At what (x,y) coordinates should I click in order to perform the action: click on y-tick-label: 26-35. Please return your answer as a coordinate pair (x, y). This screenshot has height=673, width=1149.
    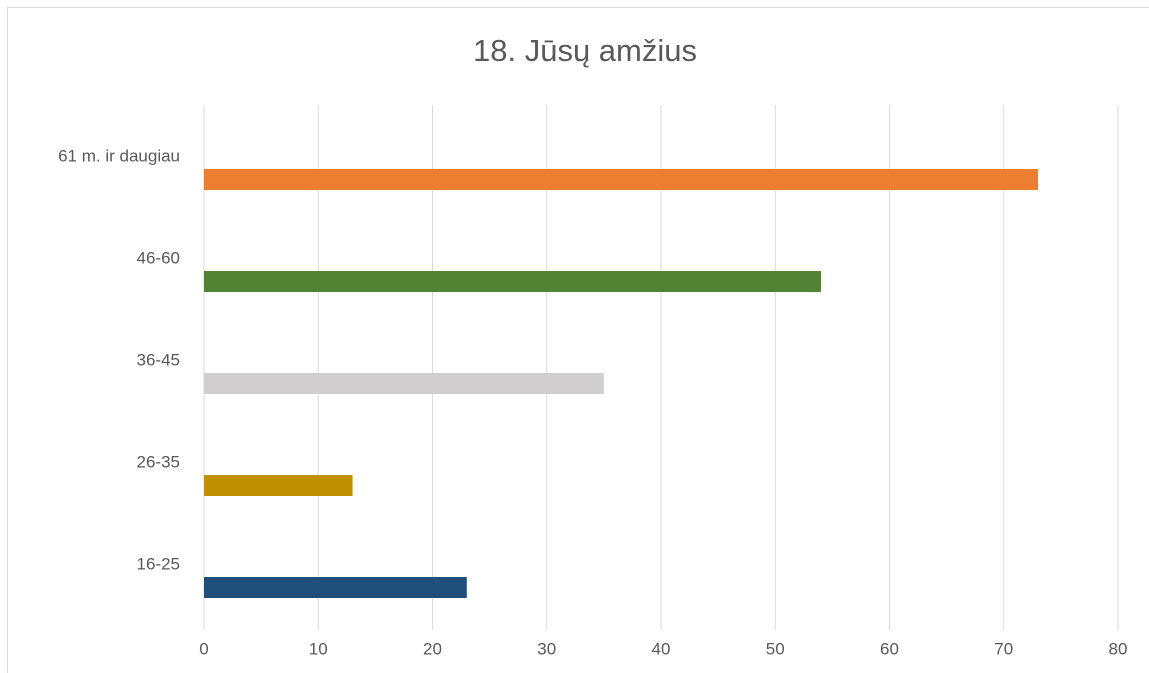
    Looking at the image, I should click on (158, 461).